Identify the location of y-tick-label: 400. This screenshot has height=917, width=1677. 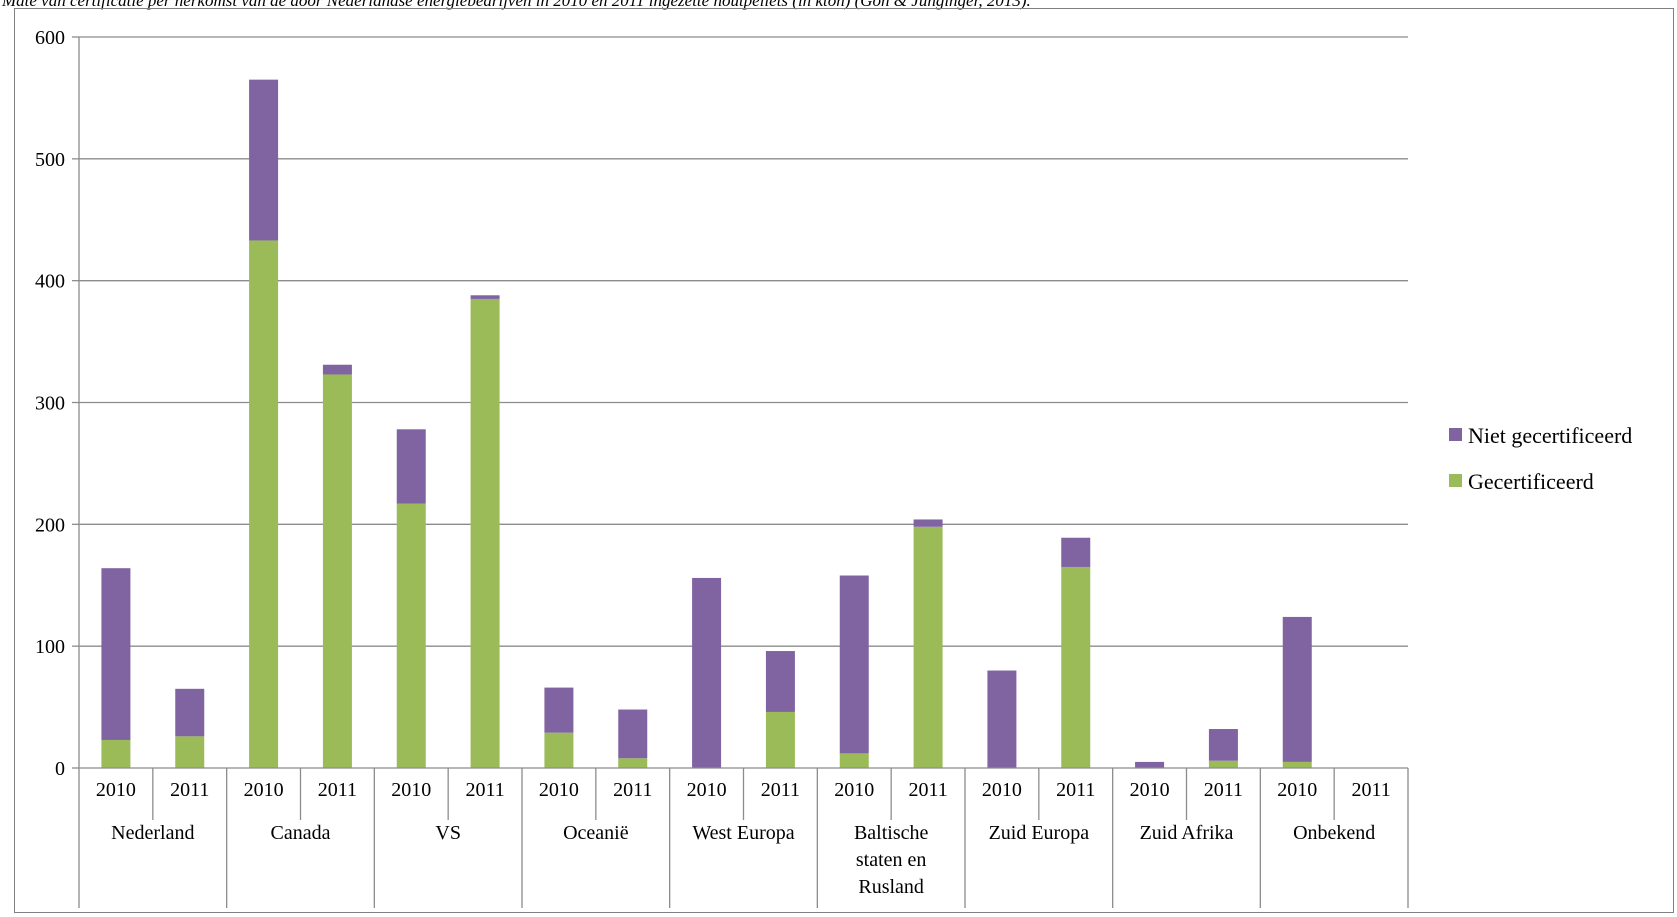
(50, 282).